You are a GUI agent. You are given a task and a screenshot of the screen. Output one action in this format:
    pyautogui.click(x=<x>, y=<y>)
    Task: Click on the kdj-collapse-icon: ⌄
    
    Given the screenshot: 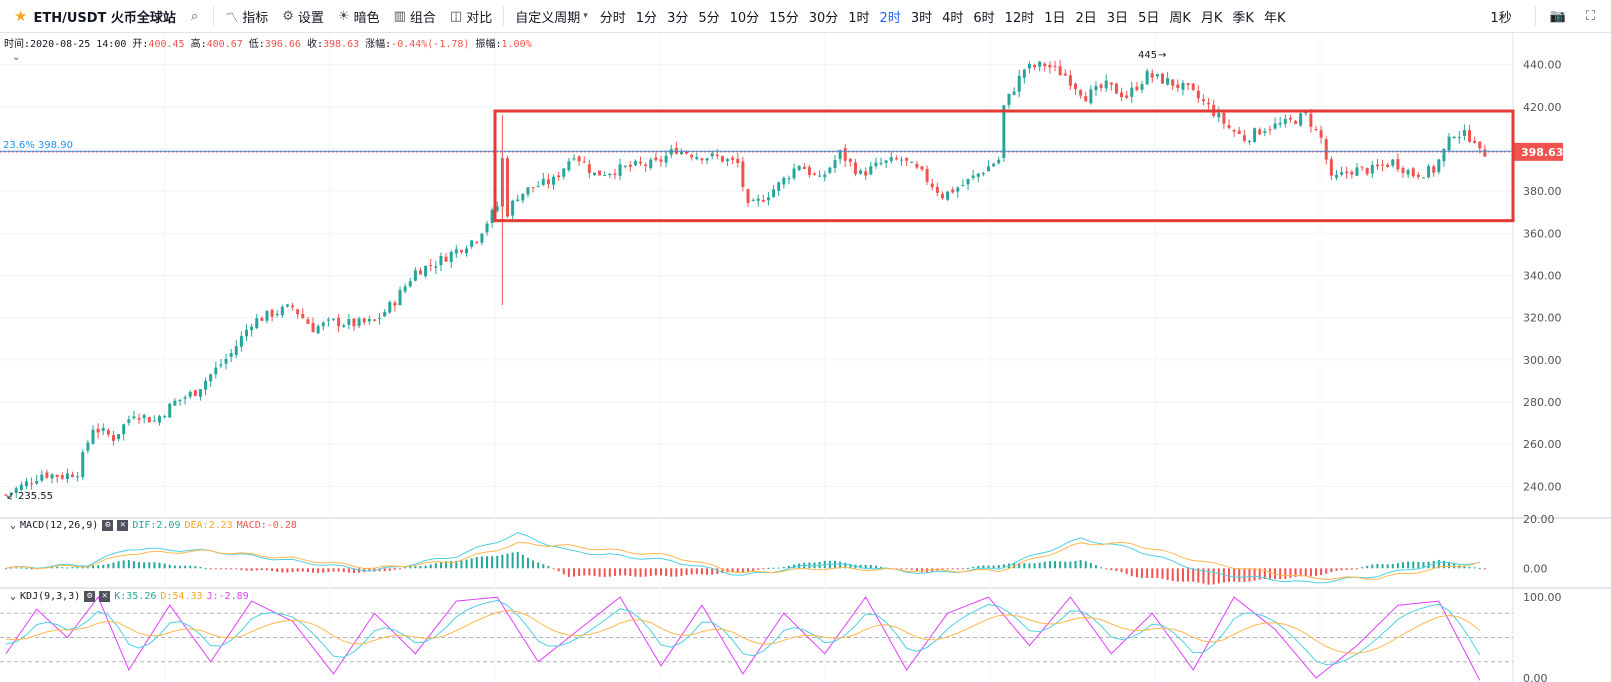 What is the action you would take?
    pyautogui.click(x=13, y=596)
    